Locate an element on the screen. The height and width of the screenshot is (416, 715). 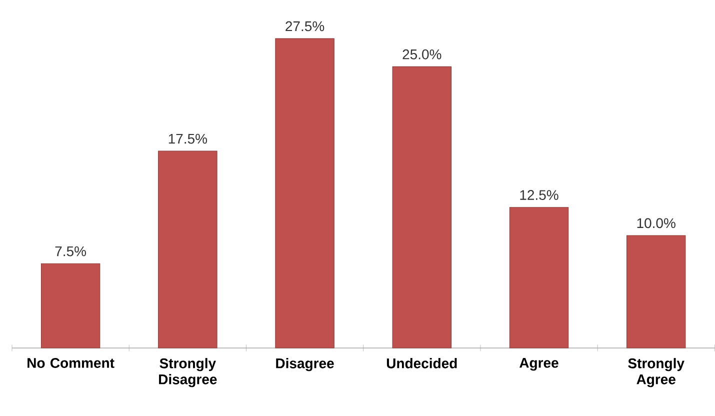
data-label: 27.5% is located at coordinates (305, 26).